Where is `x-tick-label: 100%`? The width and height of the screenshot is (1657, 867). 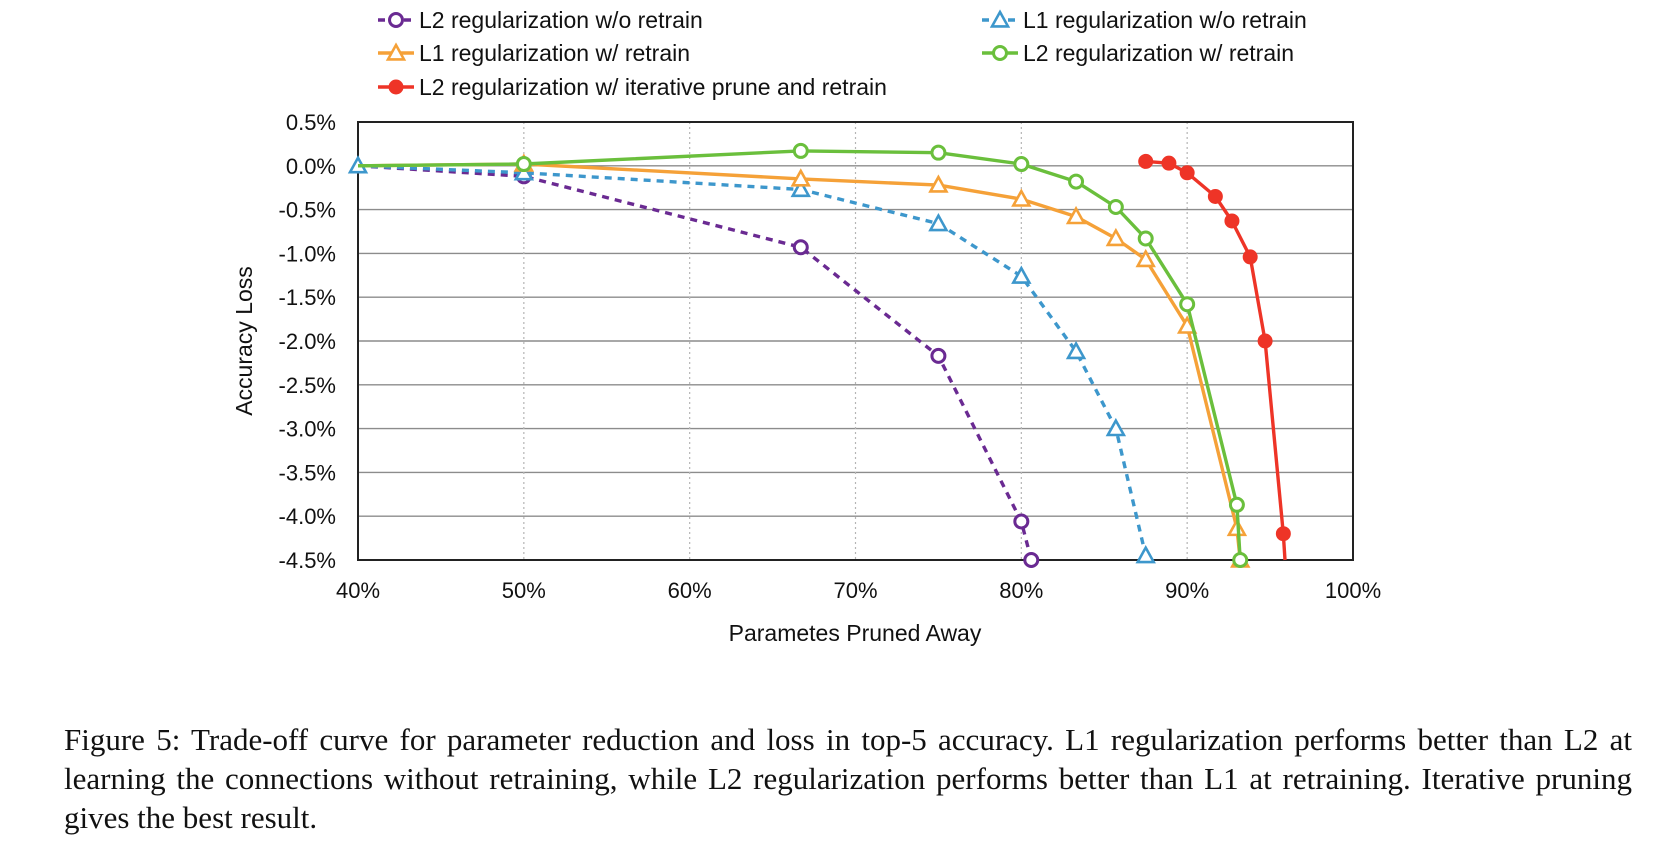 x-tick-label: 100% is located at coordinates (1353, 590).